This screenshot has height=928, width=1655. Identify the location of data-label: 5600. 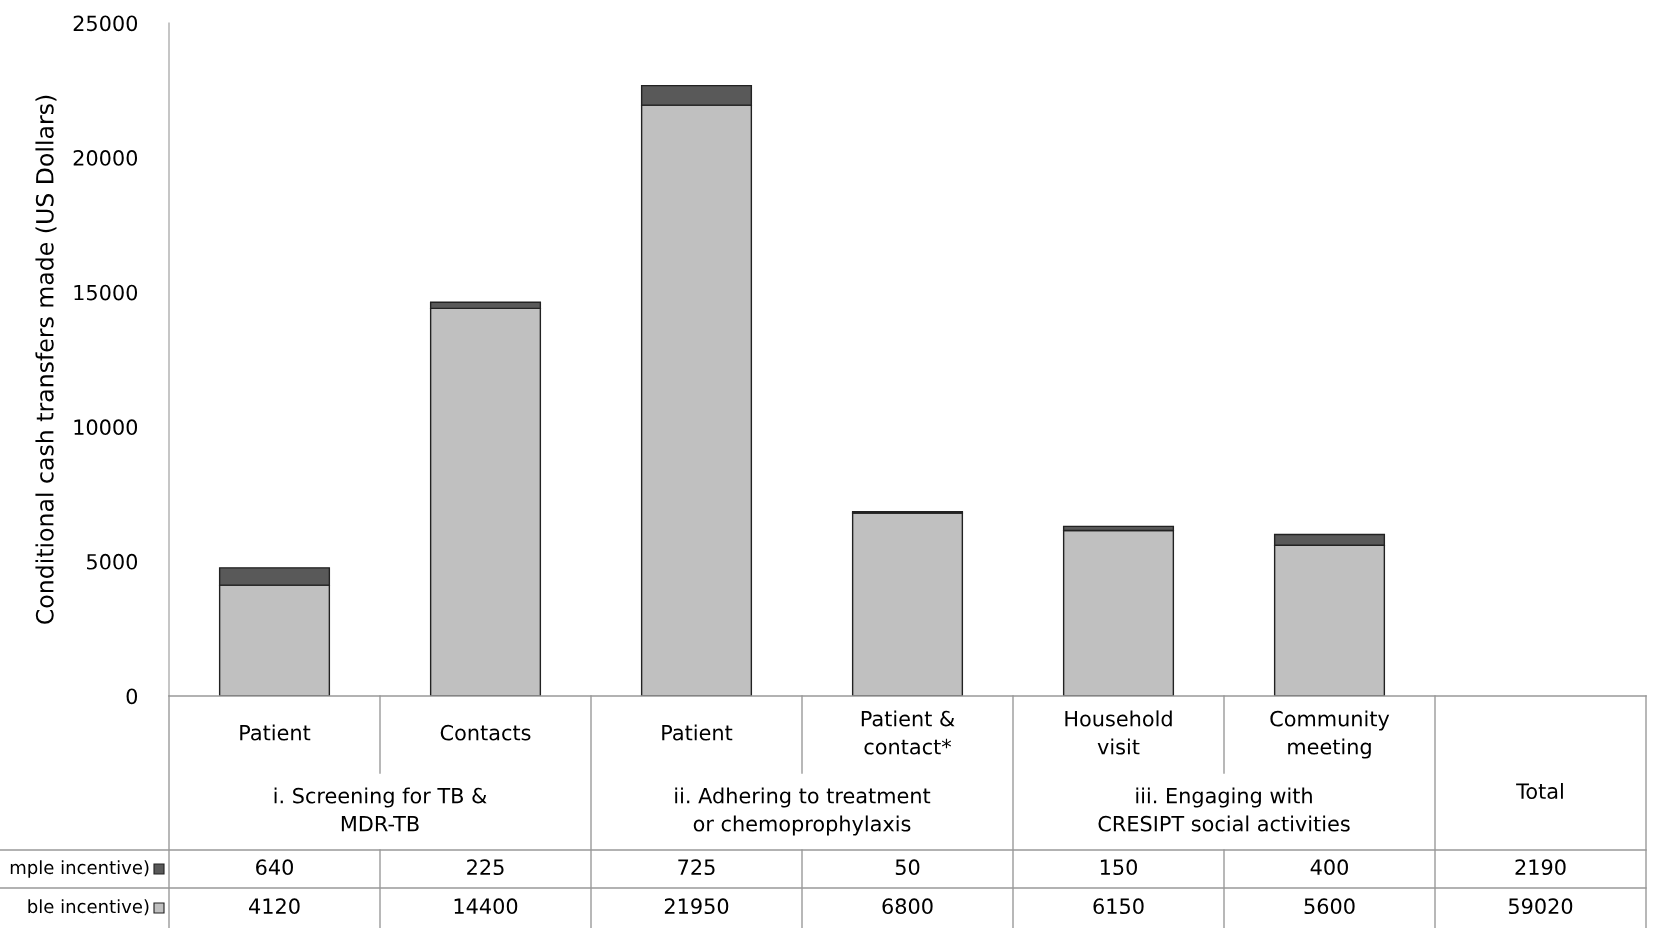
(1329, 906).